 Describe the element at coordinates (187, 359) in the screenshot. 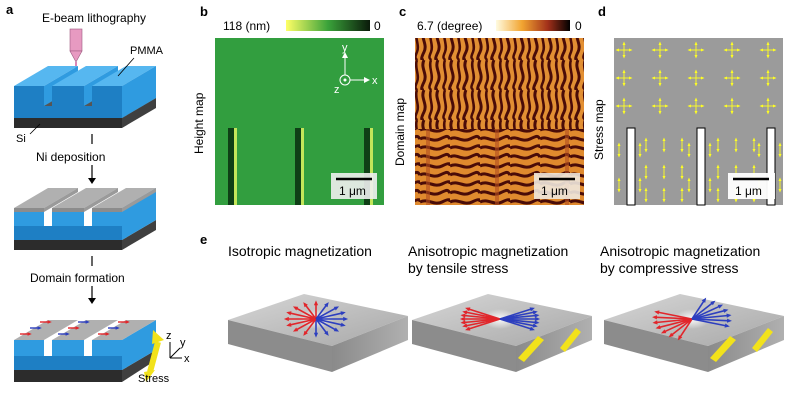

I see `axis-x-label: x` at that location.